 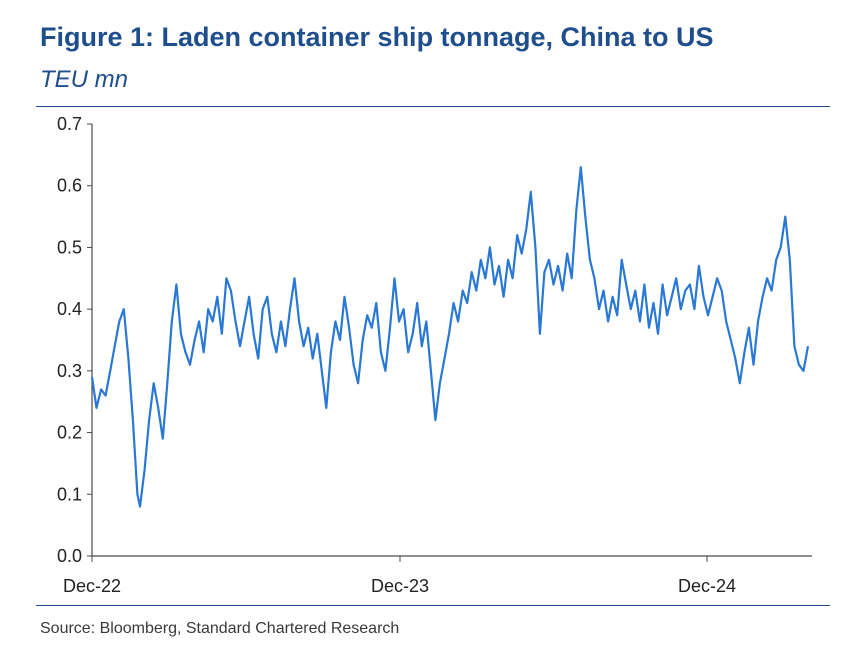 What do you see at coordinates (433, 106) in the screenshot?
I see `top-divider` at bounding box center [433, 106].